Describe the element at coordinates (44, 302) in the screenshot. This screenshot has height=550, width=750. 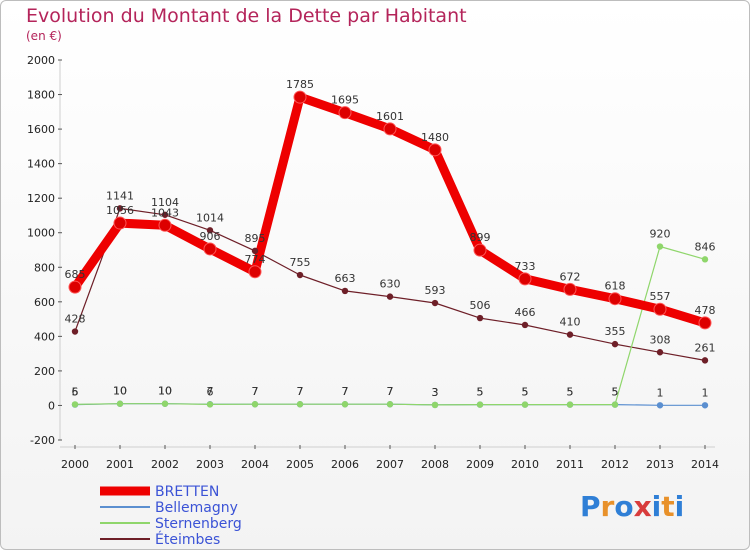
I see `y-tick-label: 600` at that location.